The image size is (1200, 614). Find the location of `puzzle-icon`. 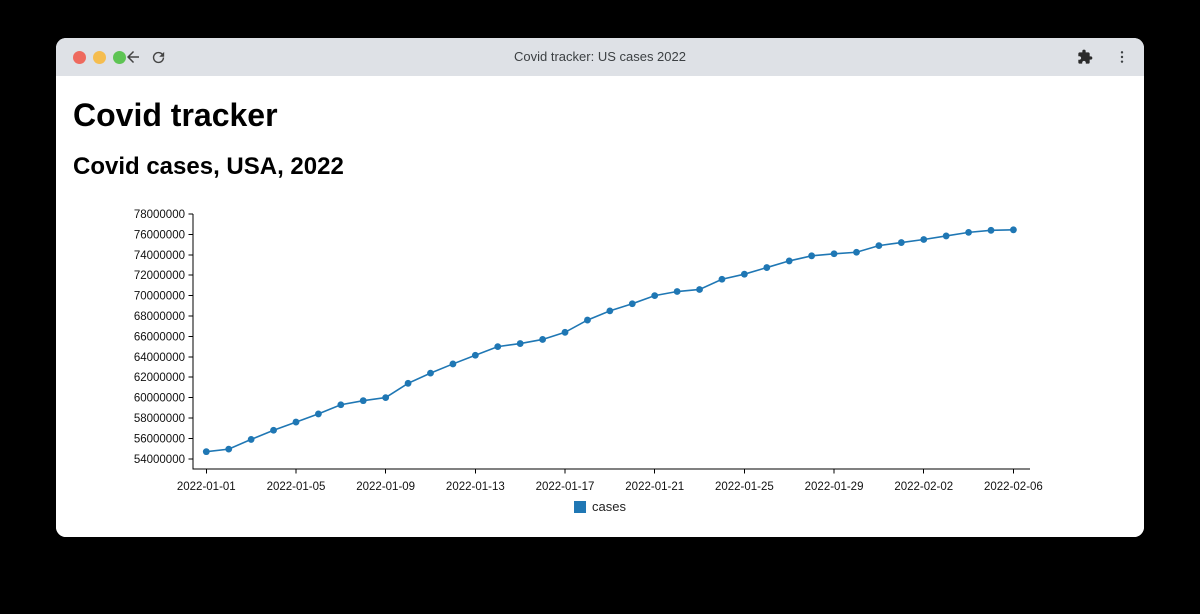

puzzle-icon is located at coordinates (1085, 56).